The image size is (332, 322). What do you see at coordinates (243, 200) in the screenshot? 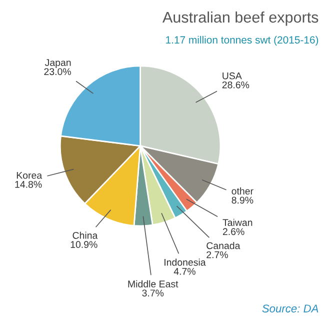
I see `data-label: 8.9%` at bounding box center [243, 200].